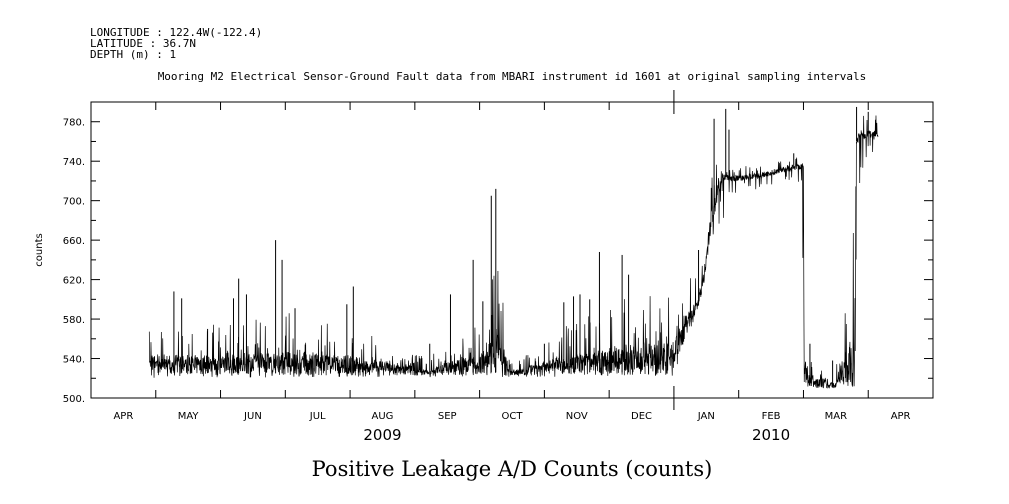 This screenshot has width=1009, height=504. I want to click on y-tick-label: 540., so click(74, 360).